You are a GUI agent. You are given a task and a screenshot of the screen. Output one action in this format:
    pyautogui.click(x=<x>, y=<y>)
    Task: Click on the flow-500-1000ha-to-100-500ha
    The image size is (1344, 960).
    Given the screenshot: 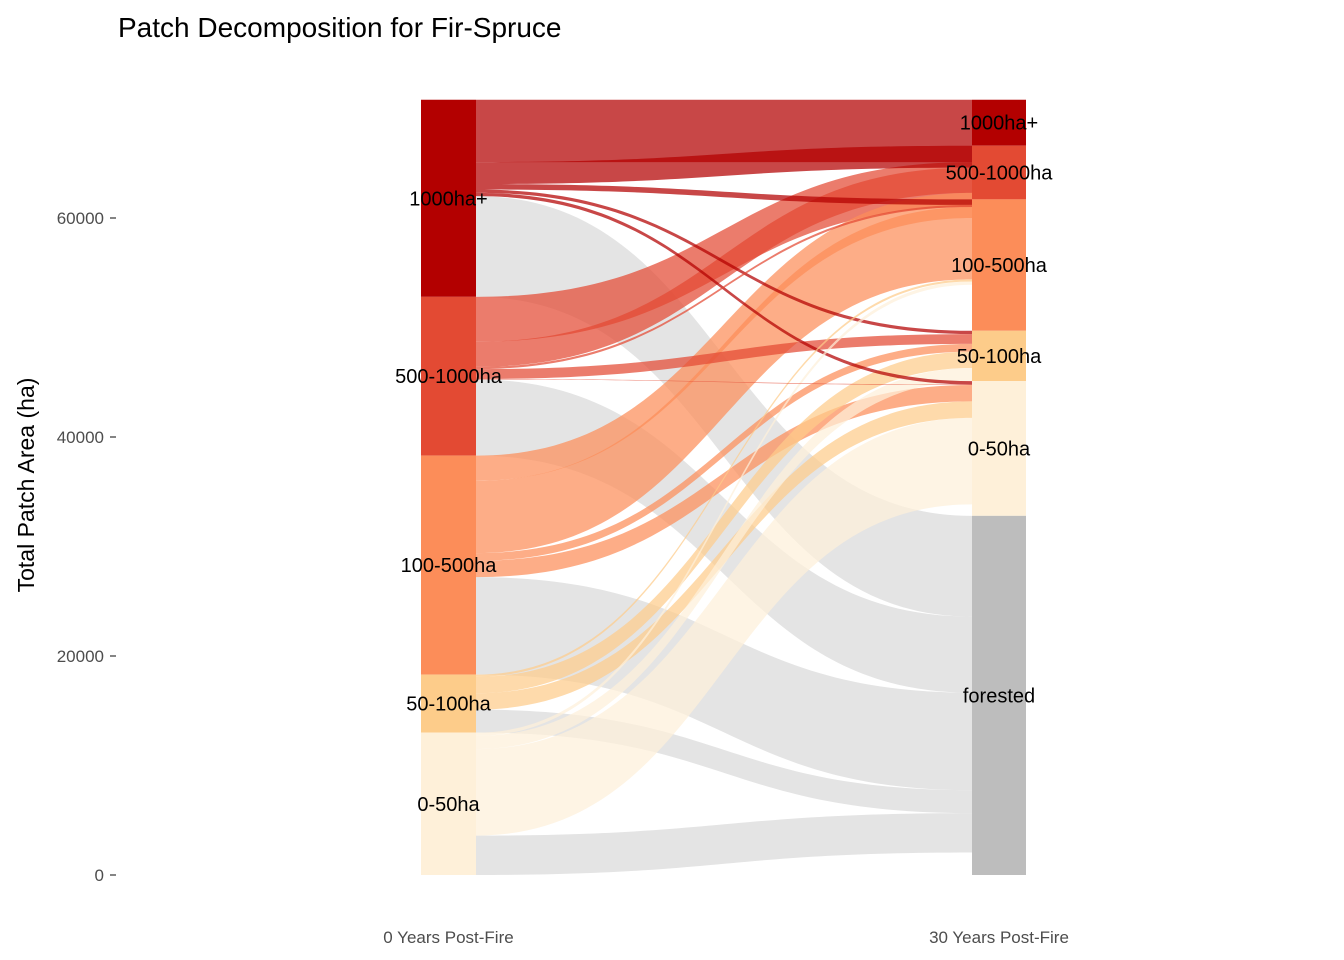 What is the action you would take?
    pyautogui.click(x=724, y=287)
    